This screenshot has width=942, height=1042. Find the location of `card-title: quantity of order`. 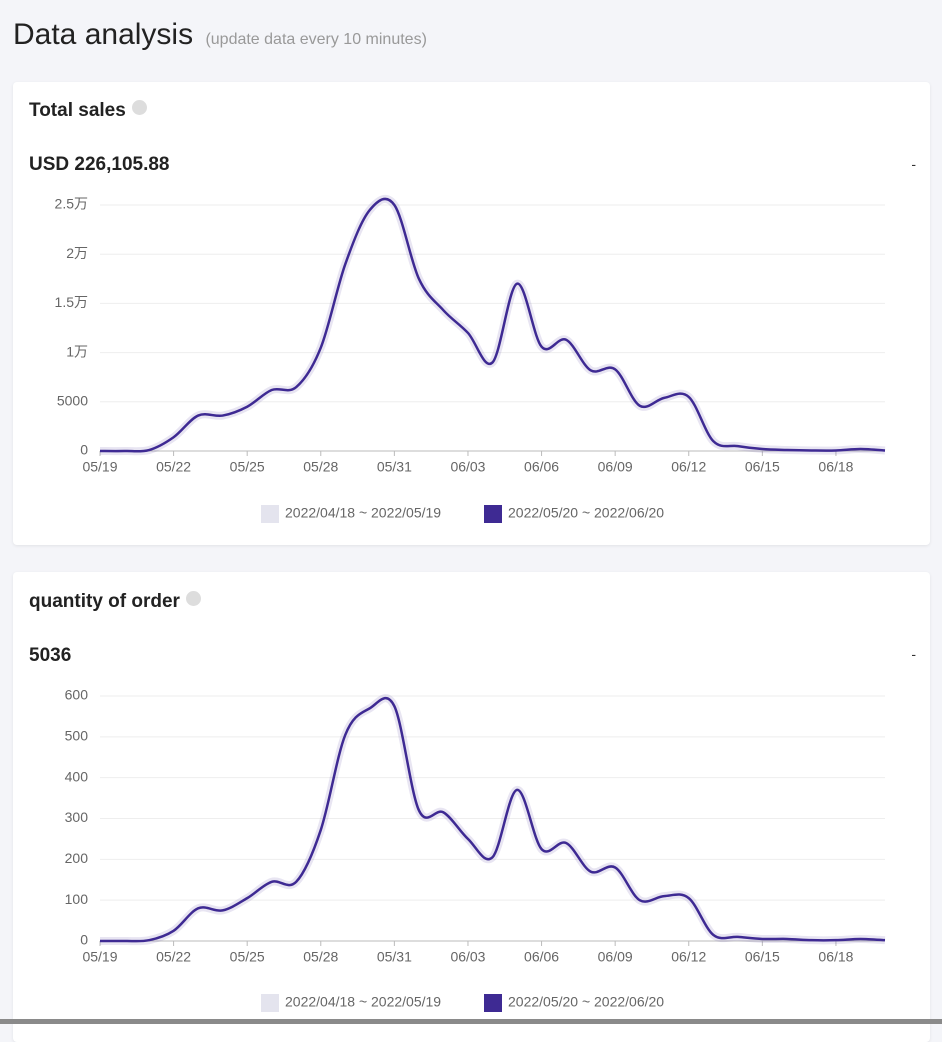

card-title: quantity of order is located at coordinates (115, 602).